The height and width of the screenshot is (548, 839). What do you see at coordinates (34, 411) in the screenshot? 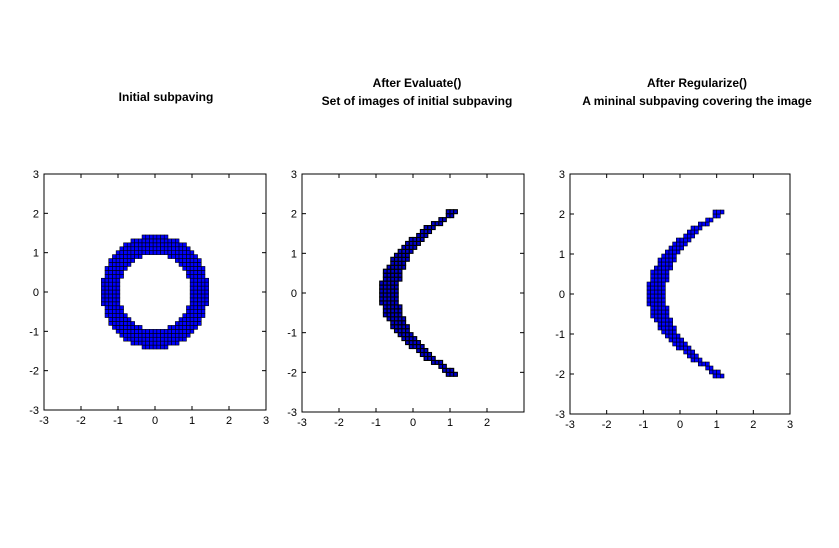
I see `y-tick-label: -3` at bounding box center [34, 411].